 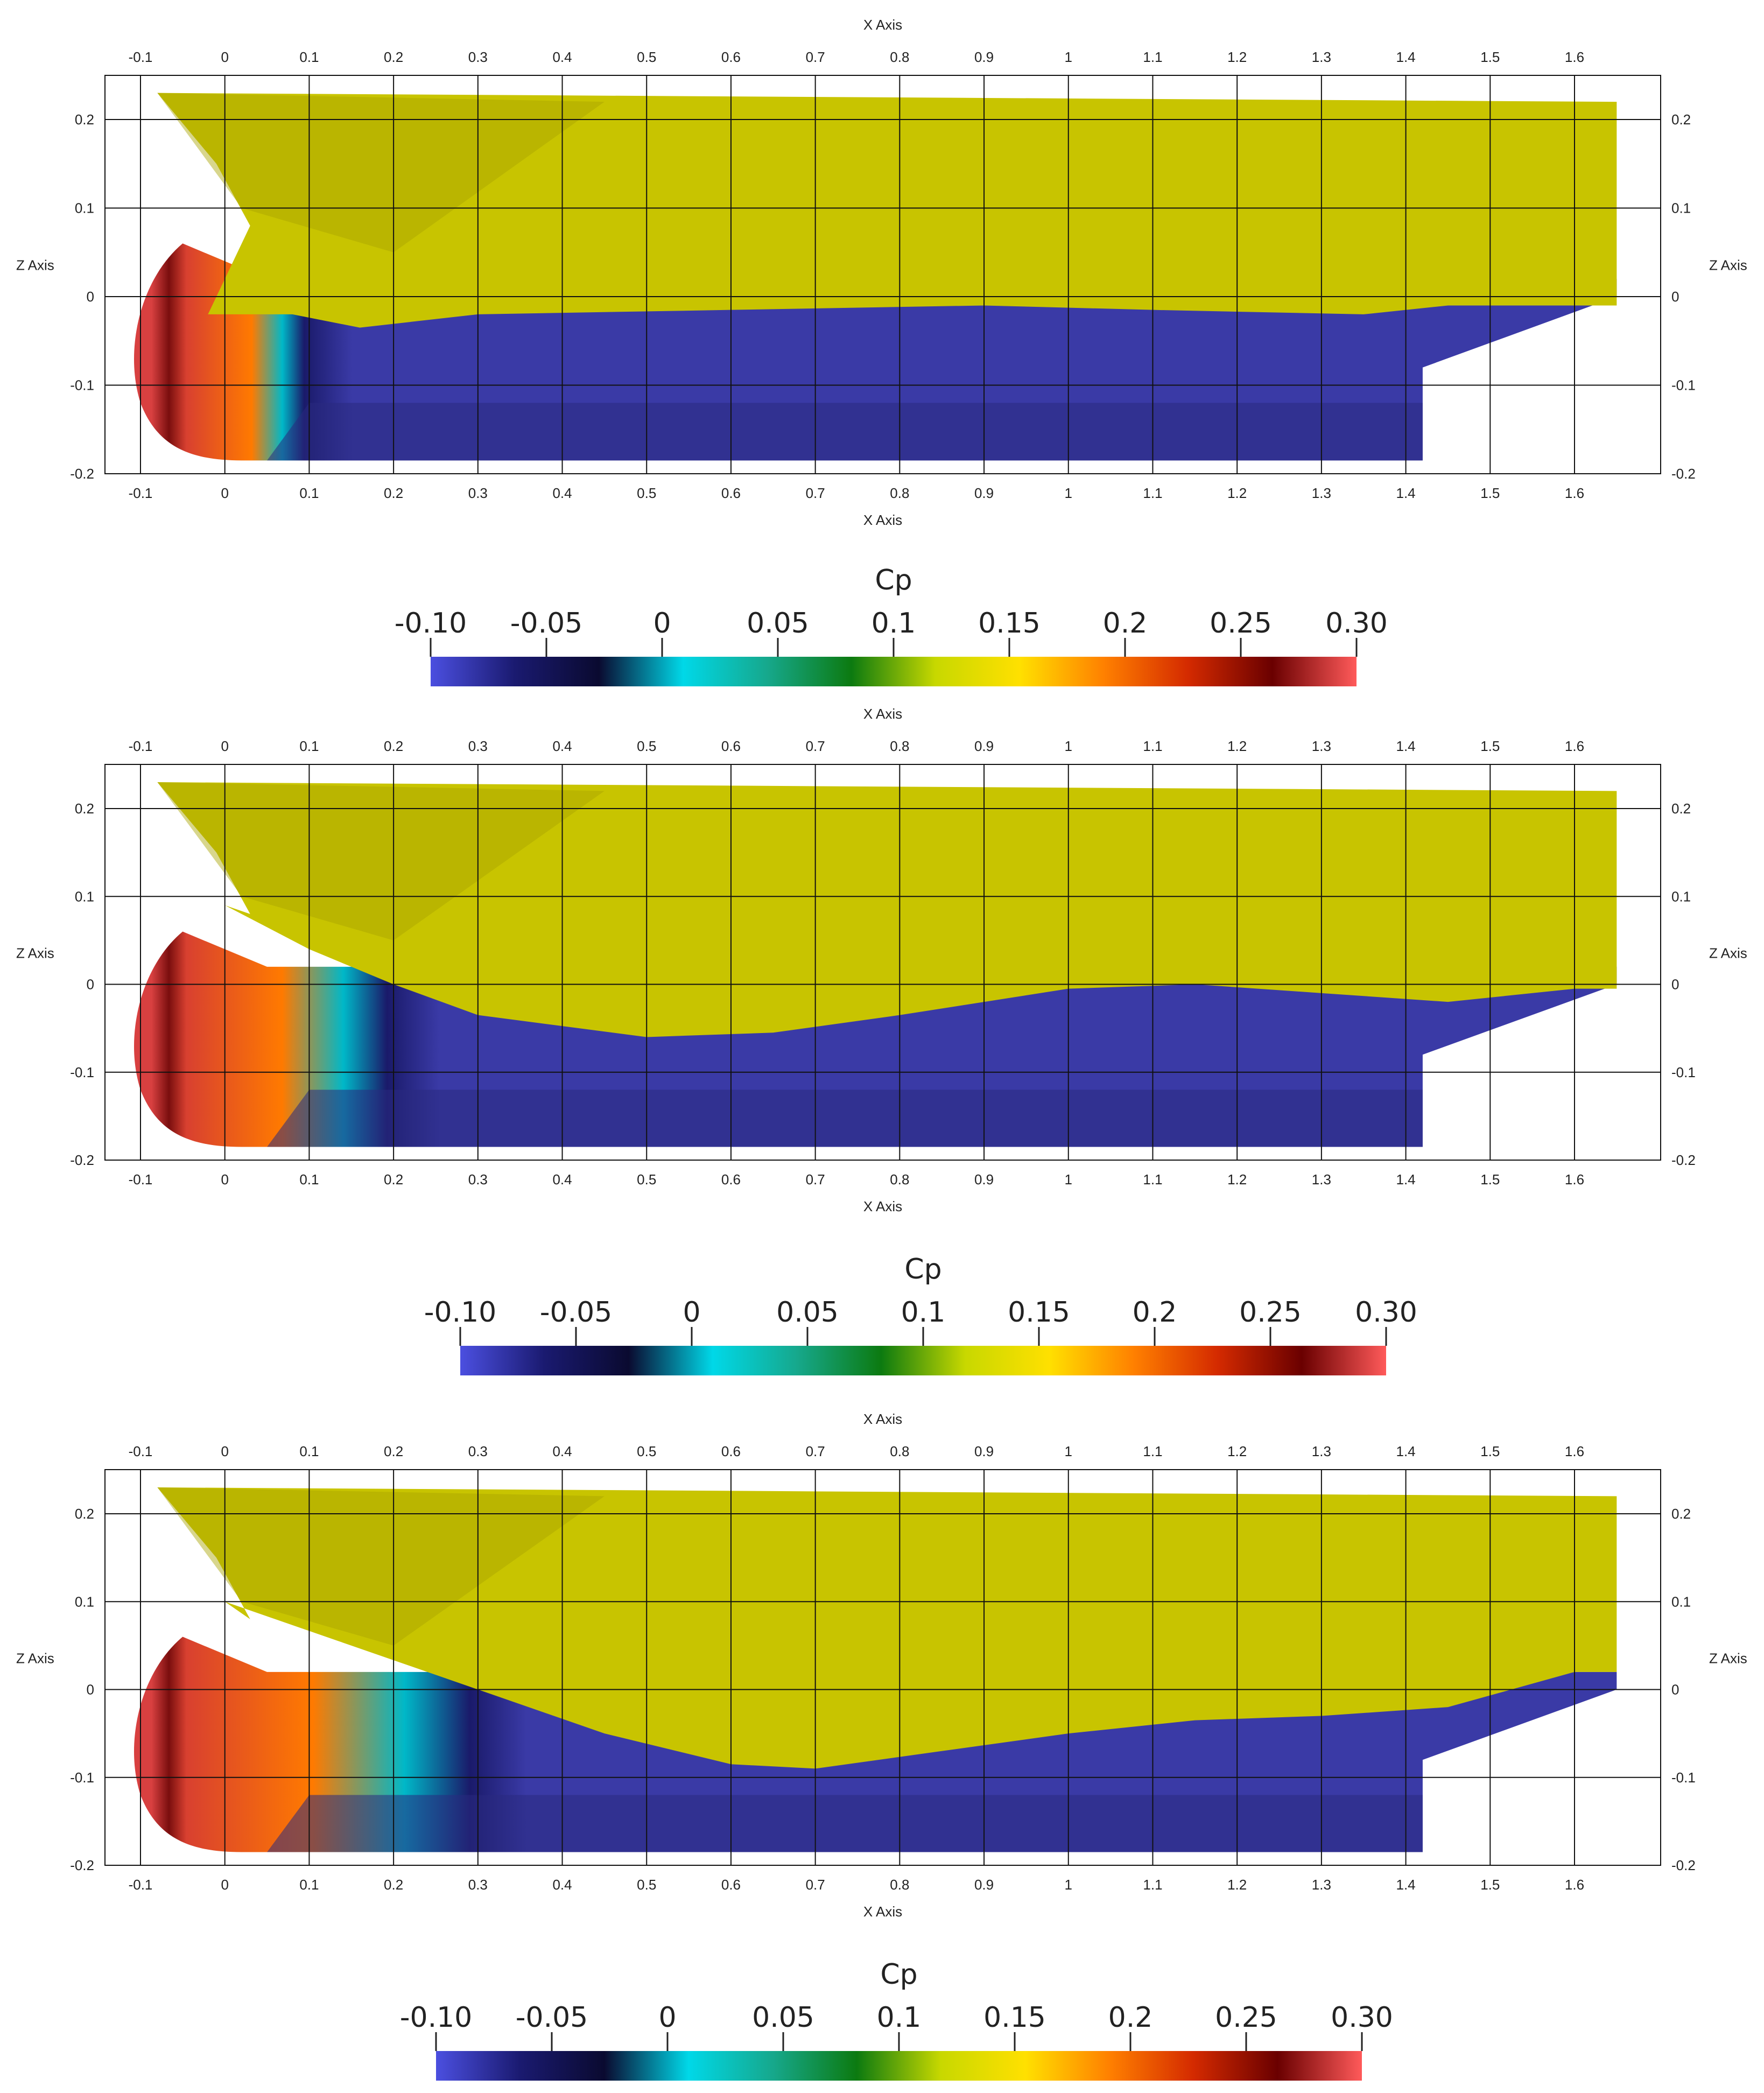 What do you see at coordinates (662, 624) in the screenshot?
I see `colorbar-tick-label: 0` at bounding box center [662, 624].